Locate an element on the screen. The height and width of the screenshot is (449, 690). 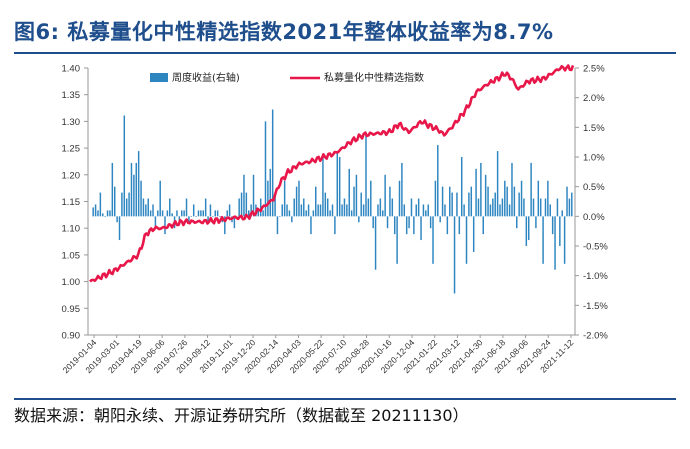
y-right-tick-label: 2.5% is located at coordinates (594, 69).